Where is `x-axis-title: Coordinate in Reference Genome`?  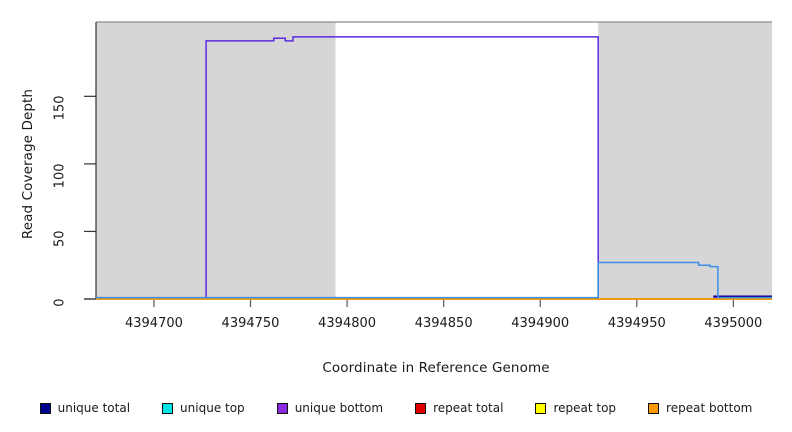
x-axis-title: Coordinate in Reference Genome is located at coordinates (436, 368).